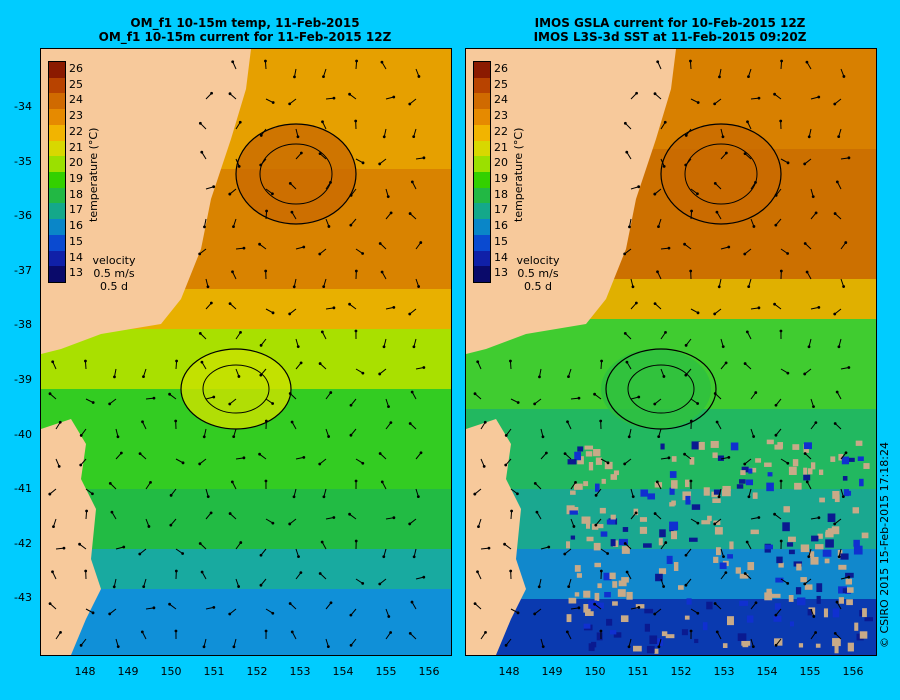 The height and width of the screenshot is (700, 900). I want to click on lat-tick-label: -41, so click(23, 489).